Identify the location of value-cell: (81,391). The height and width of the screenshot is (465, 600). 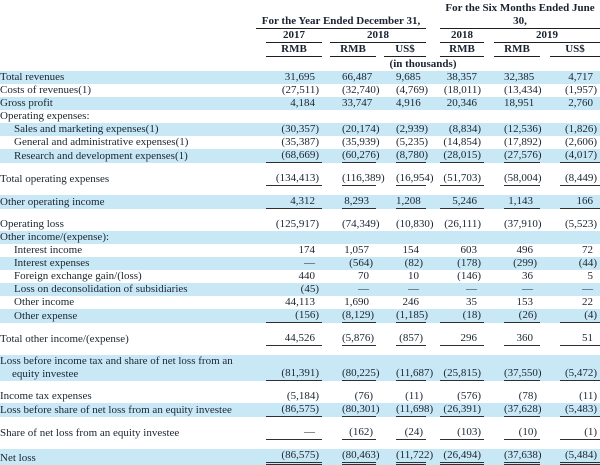
(284, 368).